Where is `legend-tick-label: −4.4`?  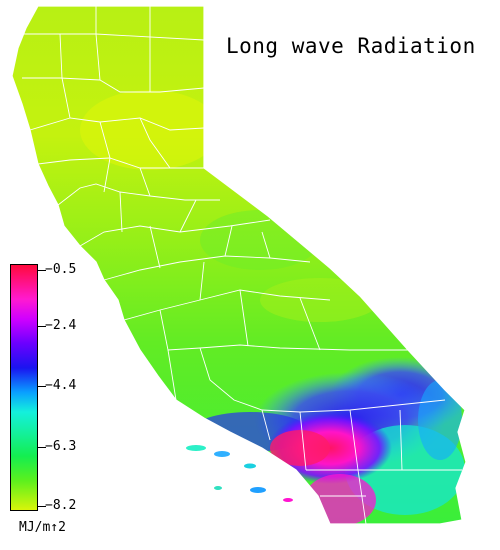
legend-tick-label: −4.4 is located at coordinates (61, 385).